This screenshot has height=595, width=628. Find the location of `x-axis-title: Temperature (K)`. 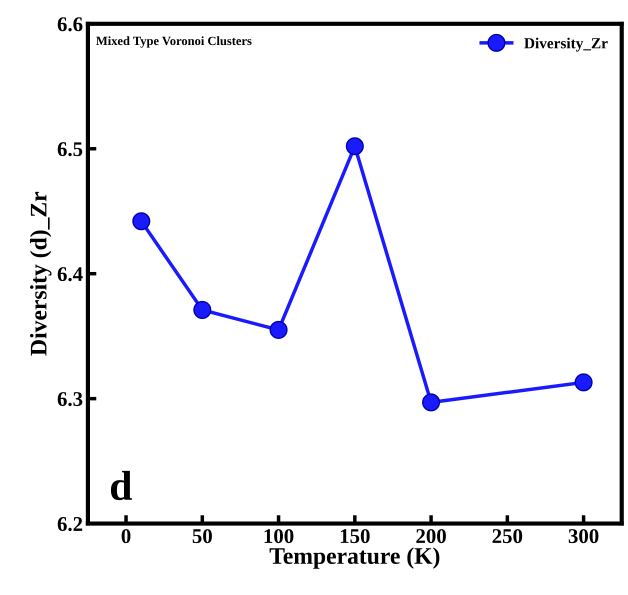

x-axis-title: Temperature (K) is located at coordinates (355, 558).